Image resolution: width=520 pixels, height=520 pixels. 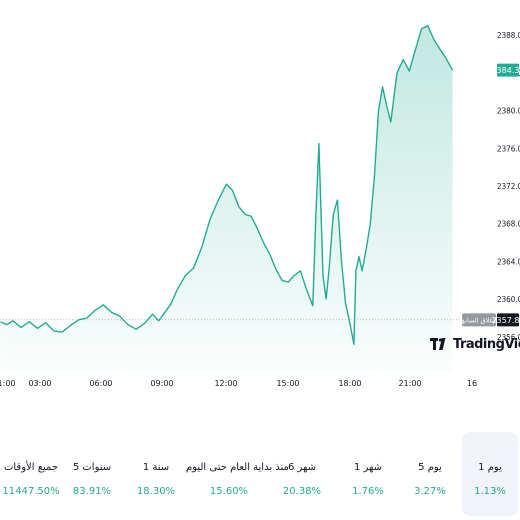 I want to click on time-tick-label: 01:00, so click(x=8, y=383).